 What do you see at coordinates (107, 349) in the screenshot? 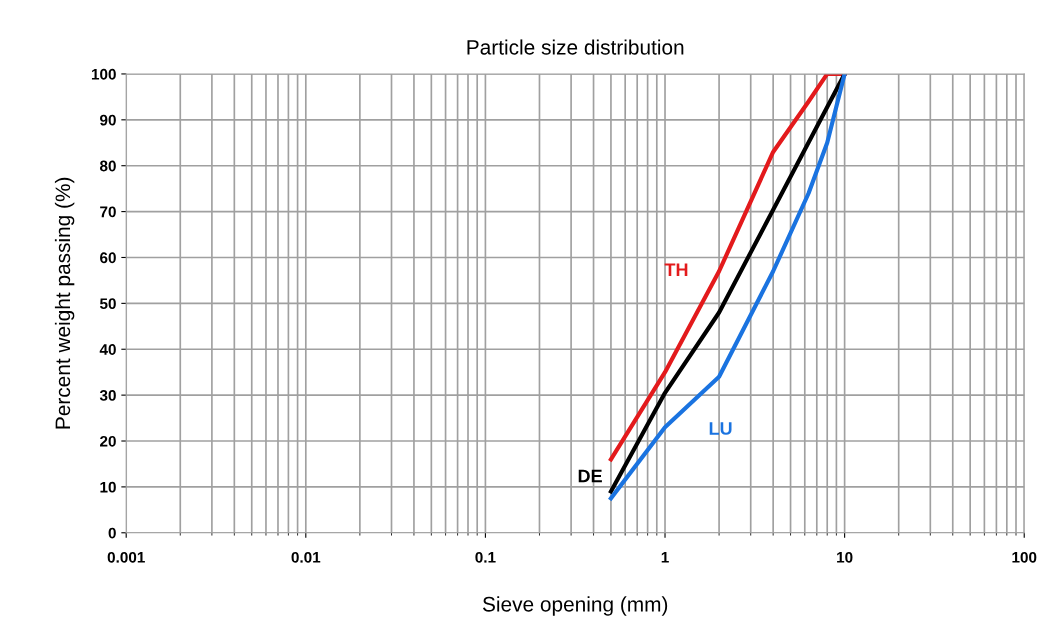
I see `y-tick-label: 40` at bounding box center [107, 349].